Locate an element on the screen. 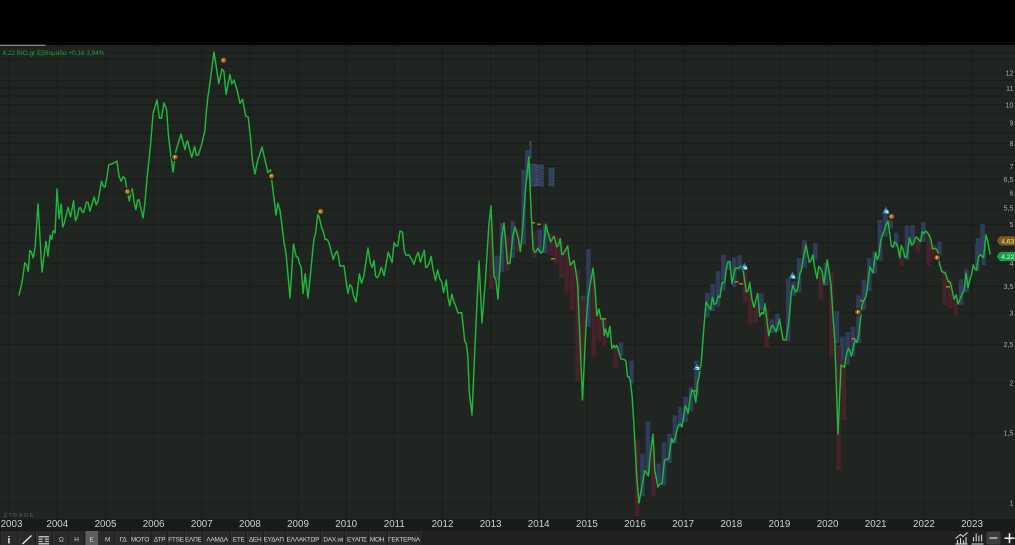  svg-text: 2,5 is located at coordinates (1009, 344).